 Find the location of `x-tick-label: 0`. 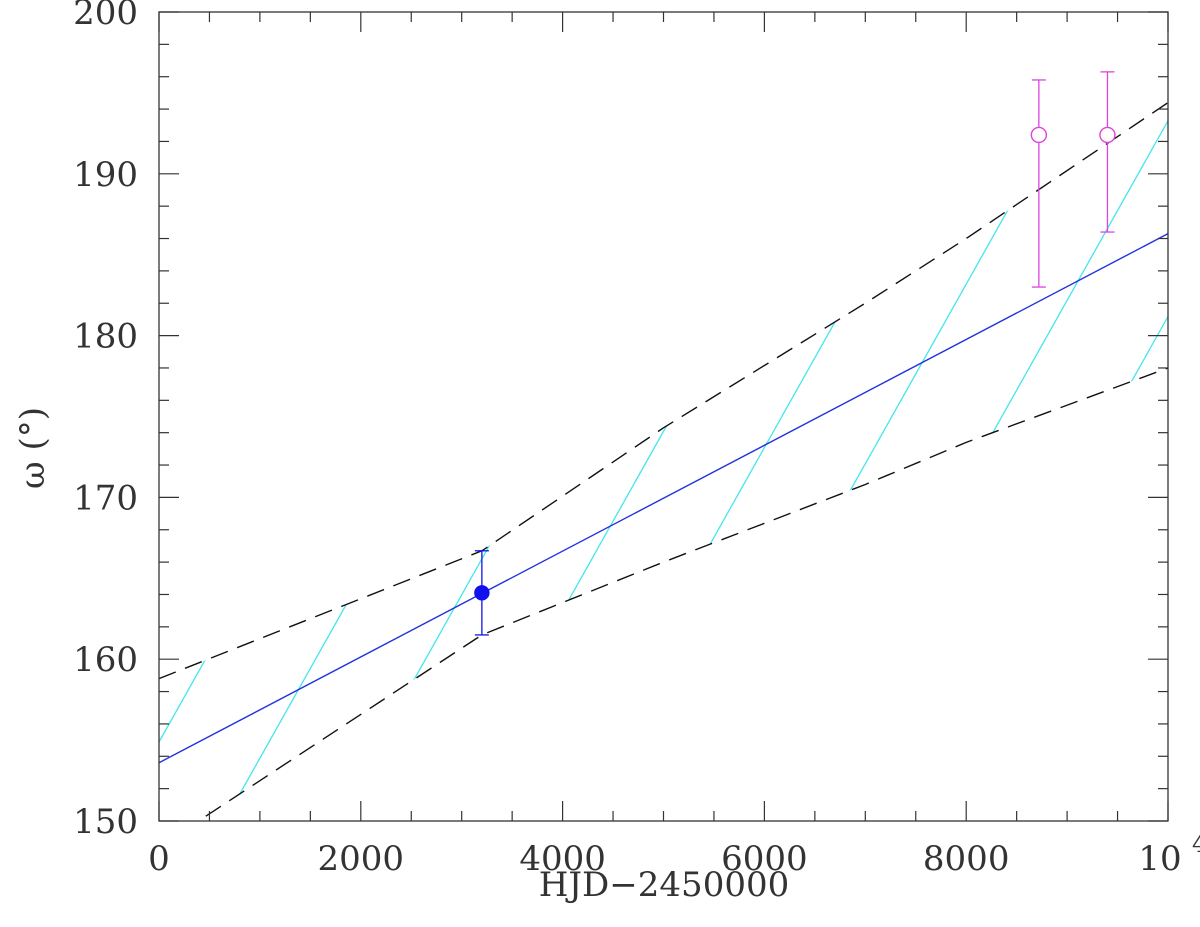

x-tick-label: 0 is located at coordinates (159, 859).